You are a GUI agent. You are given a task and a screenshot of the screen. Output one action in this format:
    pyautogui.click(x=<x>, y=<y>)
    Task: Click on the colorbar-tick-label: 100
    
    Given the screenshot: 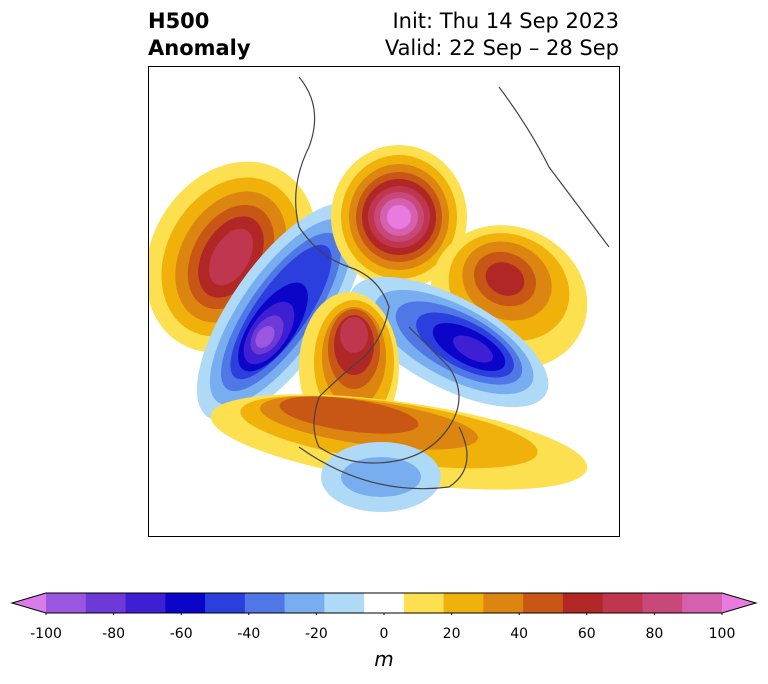 What is the action you would take?
    pyautogui.click(x=722, y=634)
    